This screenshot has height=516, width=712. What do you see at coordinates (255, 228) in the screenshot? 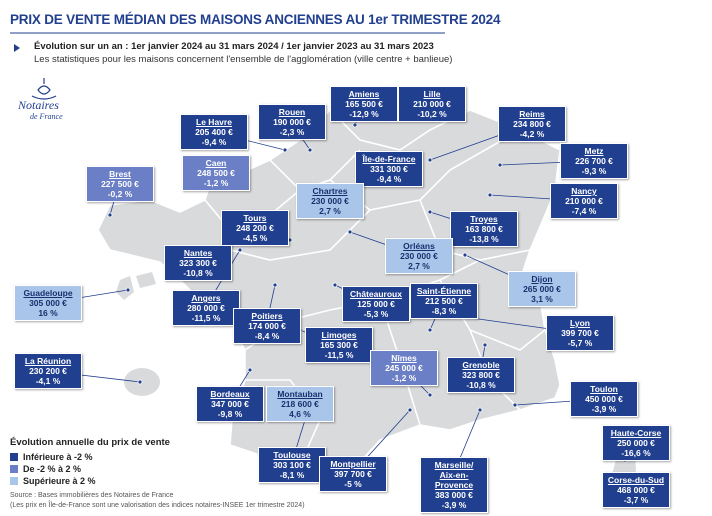
I see `city-price: 248 200 €` at bounding box center [255, 228].